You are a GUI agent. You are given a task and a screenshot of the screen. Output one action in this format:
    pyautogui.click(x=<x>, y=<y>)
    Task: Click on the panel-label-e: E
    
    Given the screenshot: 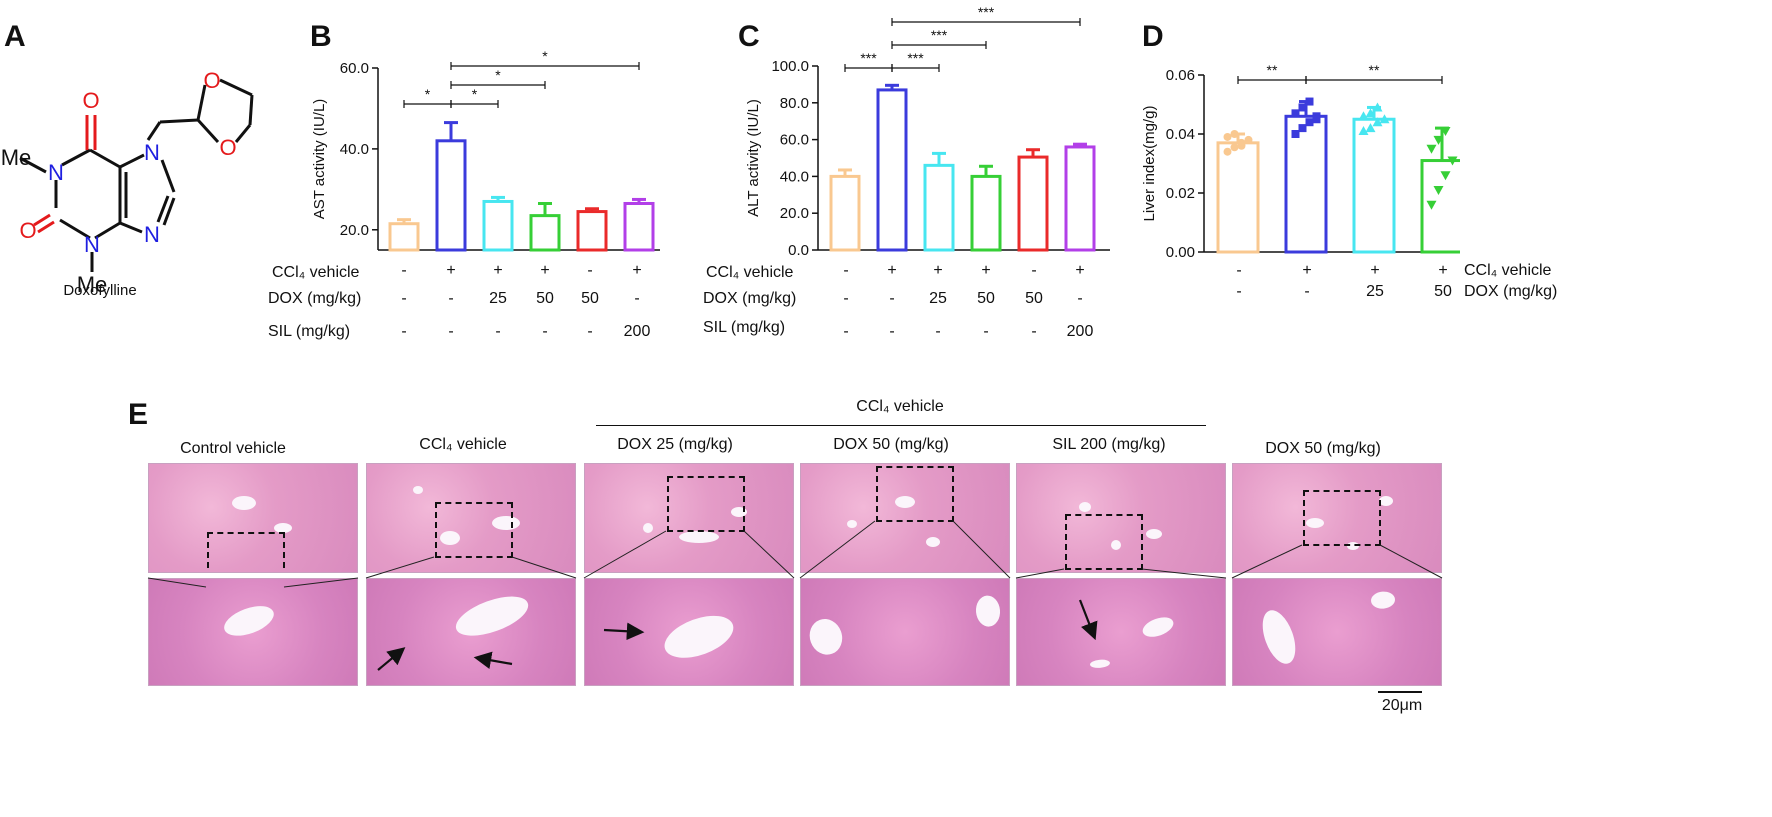 What is the action you would take?
    pyautogui.click(x=138, y=414)
    